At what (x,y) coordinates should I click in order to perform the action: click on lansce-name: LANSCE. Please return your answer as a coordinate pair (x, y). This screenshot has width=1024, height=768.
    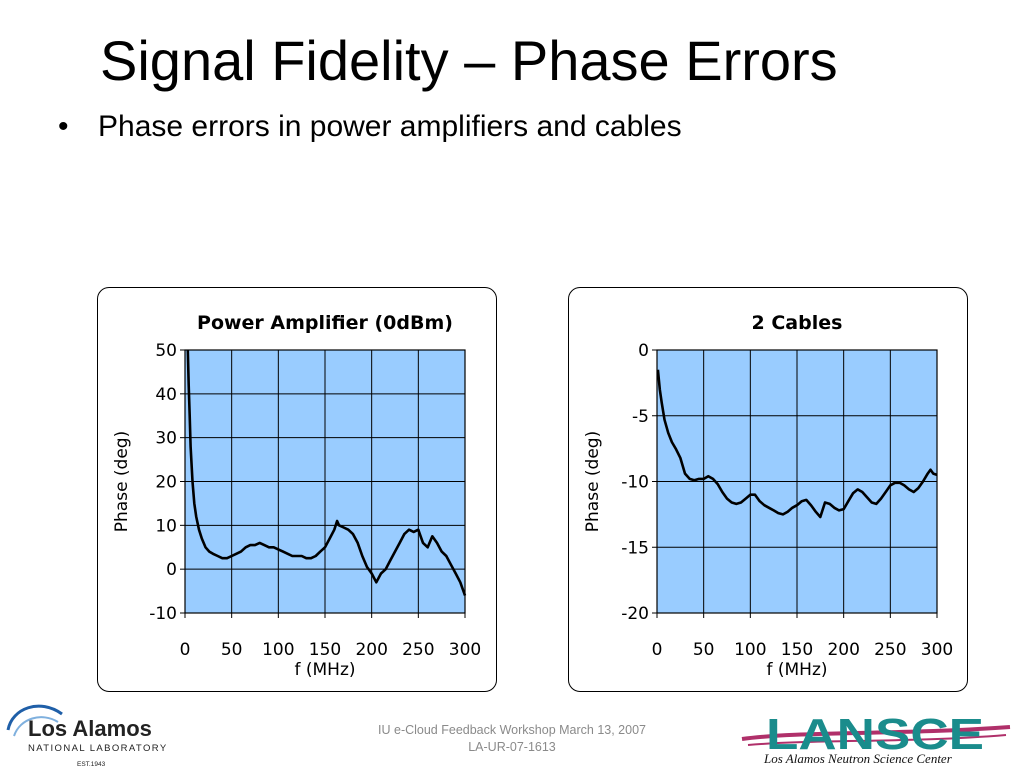
    Looking at the image, I should click on (875, 734).